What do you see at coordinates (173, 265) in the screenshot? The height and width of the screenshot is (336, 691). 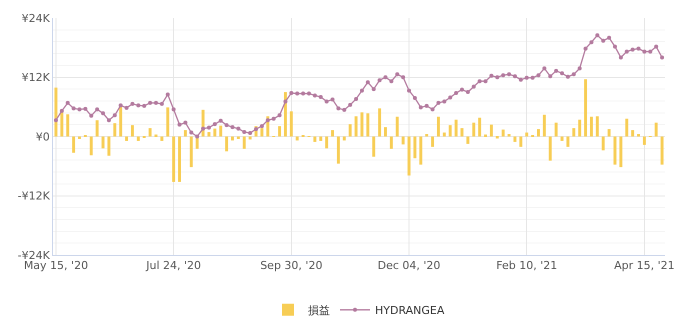 I see `x-tick-label: Jul 24, '20` at bounding box center [173, 265].